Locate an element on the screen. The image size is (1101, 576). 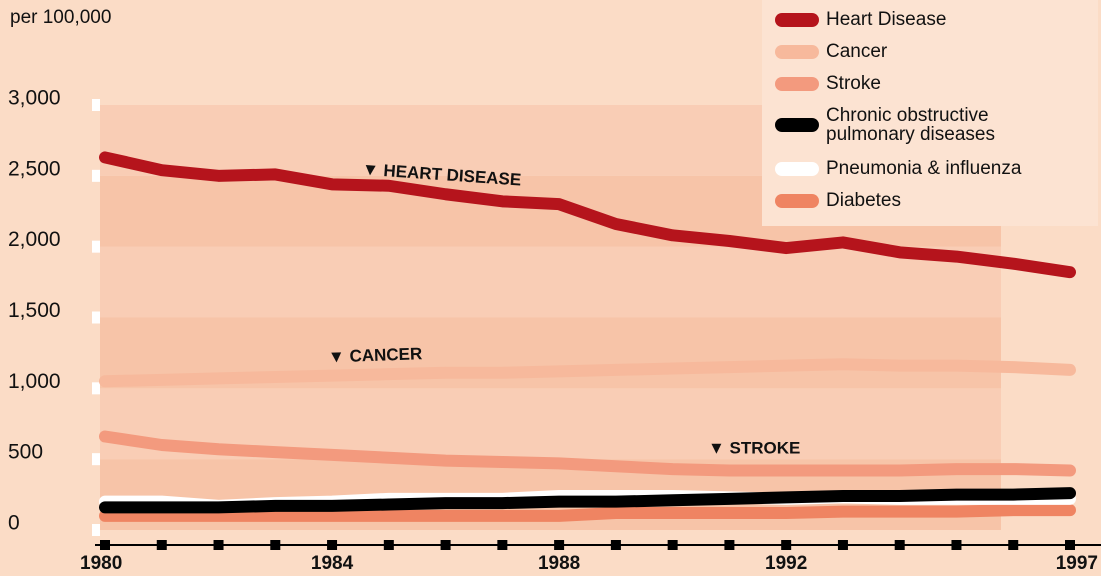
annotation: ▼ STROKE is located at coordinates (754, 447).